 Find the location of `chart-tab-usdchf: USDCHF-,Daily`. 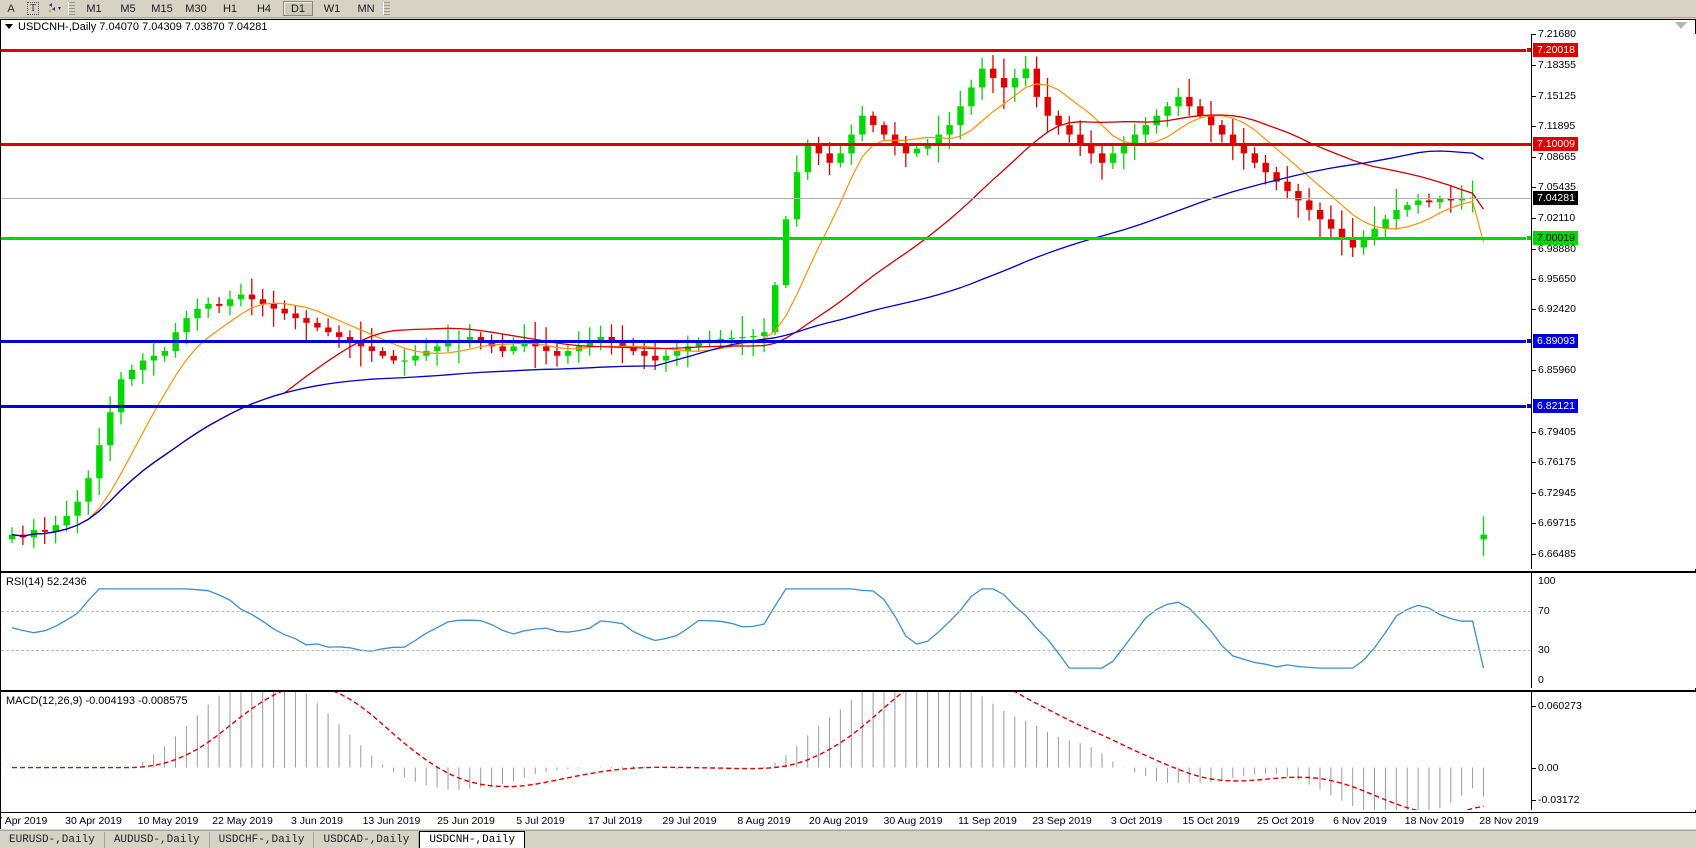

chart-tab-usdchf: USDCHF-,Daily is located at coordinates (262, 840).